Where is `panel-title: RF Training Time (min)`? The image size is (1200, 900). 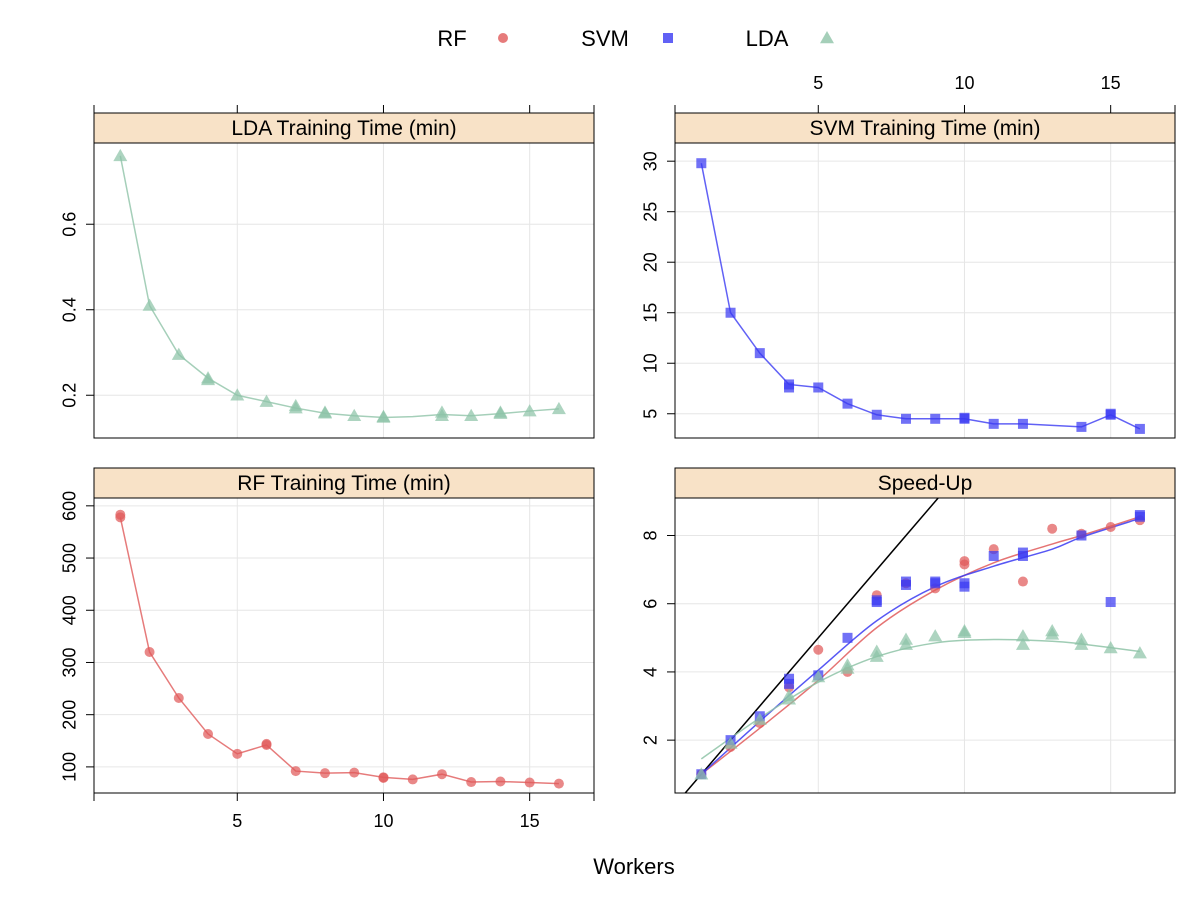
panel-title: RF Training Time (min) is located at coordinates (344, 483).